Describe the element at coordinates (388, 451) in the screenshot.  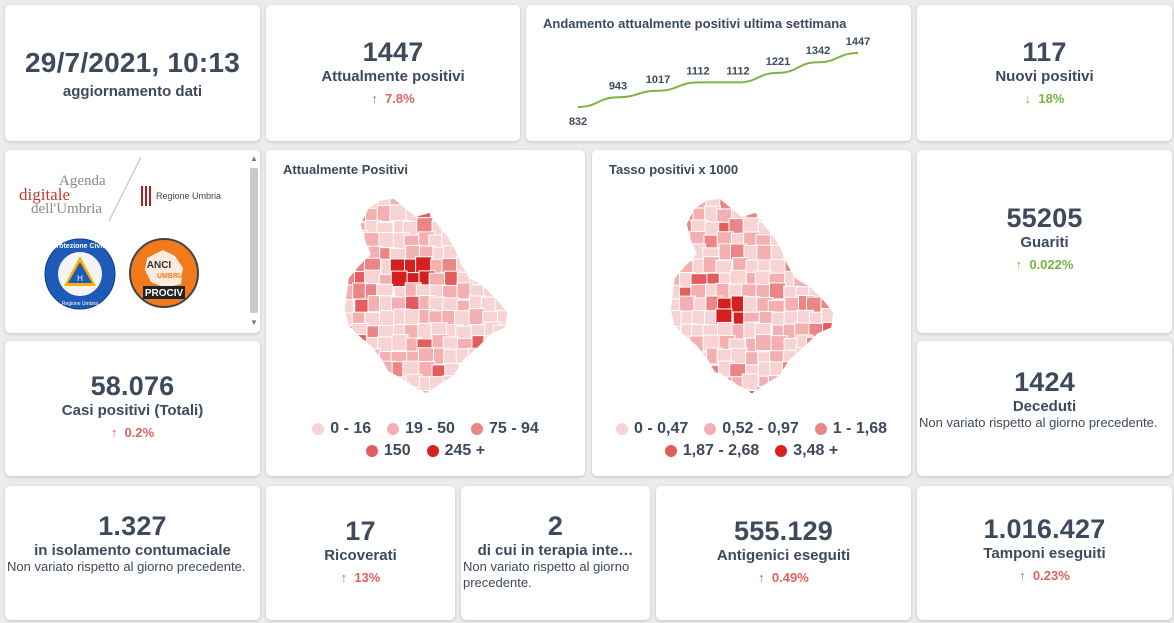
I see `legend-item: 150` at that location.